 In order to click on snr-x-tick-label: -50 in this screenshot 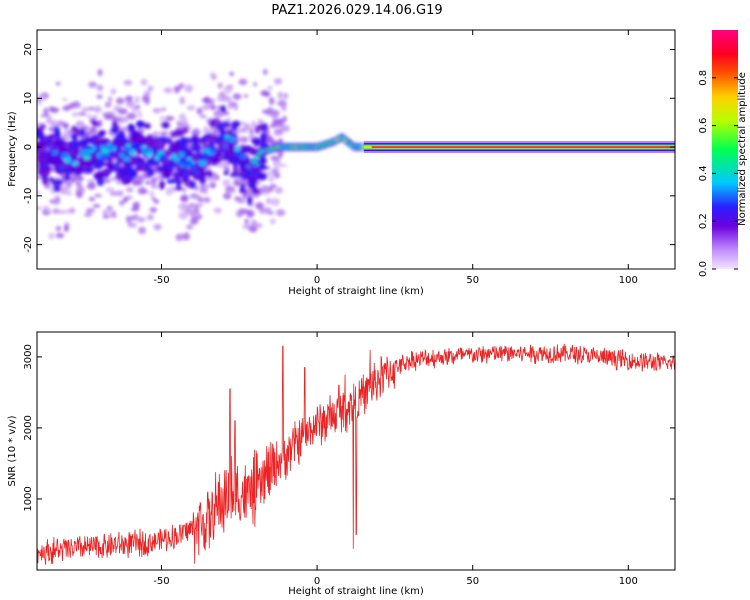, I will do `click(161, 581)`.